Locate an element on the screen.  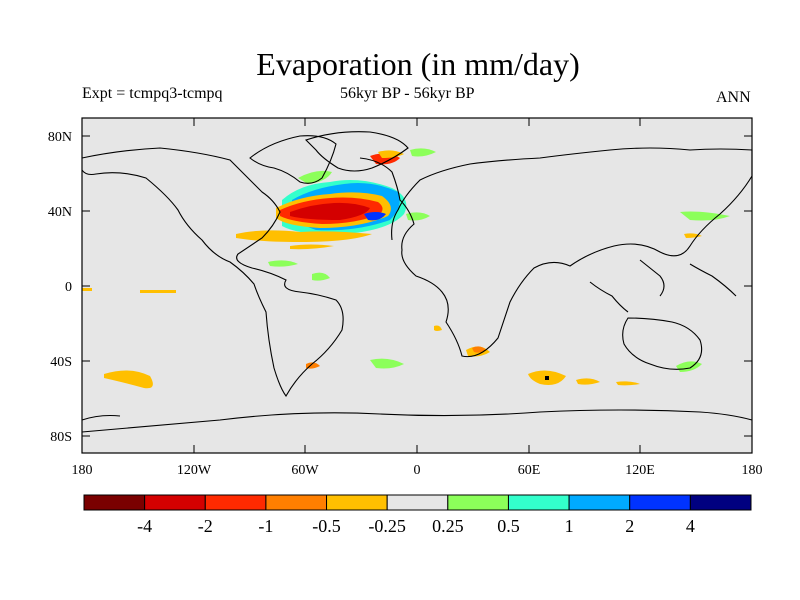
season-label: ANN is located at coordinates (733, 97).